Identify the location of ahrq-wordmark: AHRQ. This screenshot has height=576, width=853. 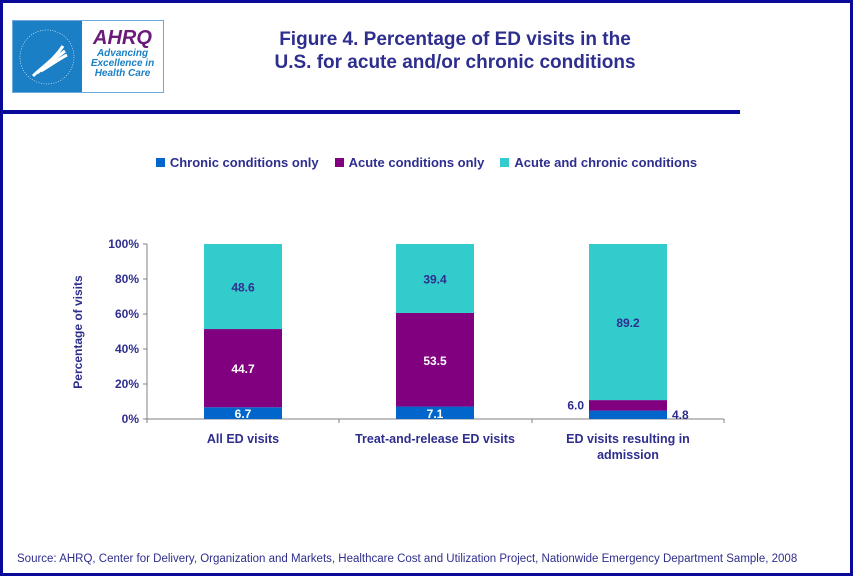
(122, 38).